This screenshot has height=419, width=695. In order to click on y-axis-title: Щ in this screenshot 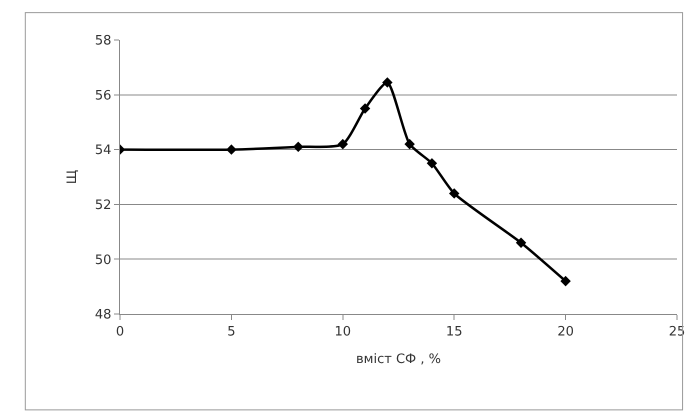, I will do `click(72, 177)`.